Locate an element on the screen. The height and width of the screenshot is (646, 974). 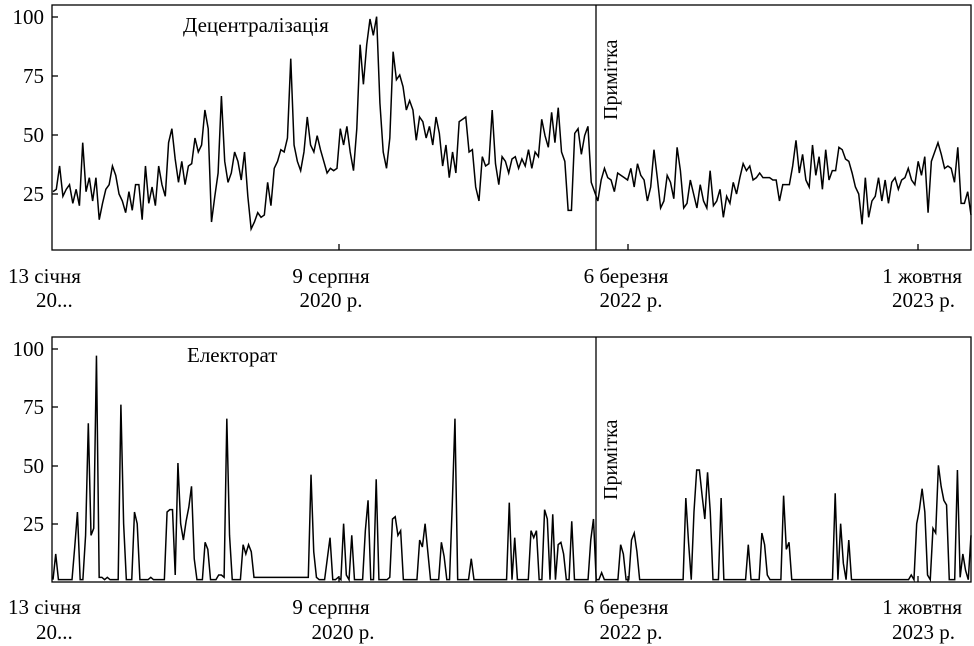
panel-title: Електорат is located at coordinates (232, 355).